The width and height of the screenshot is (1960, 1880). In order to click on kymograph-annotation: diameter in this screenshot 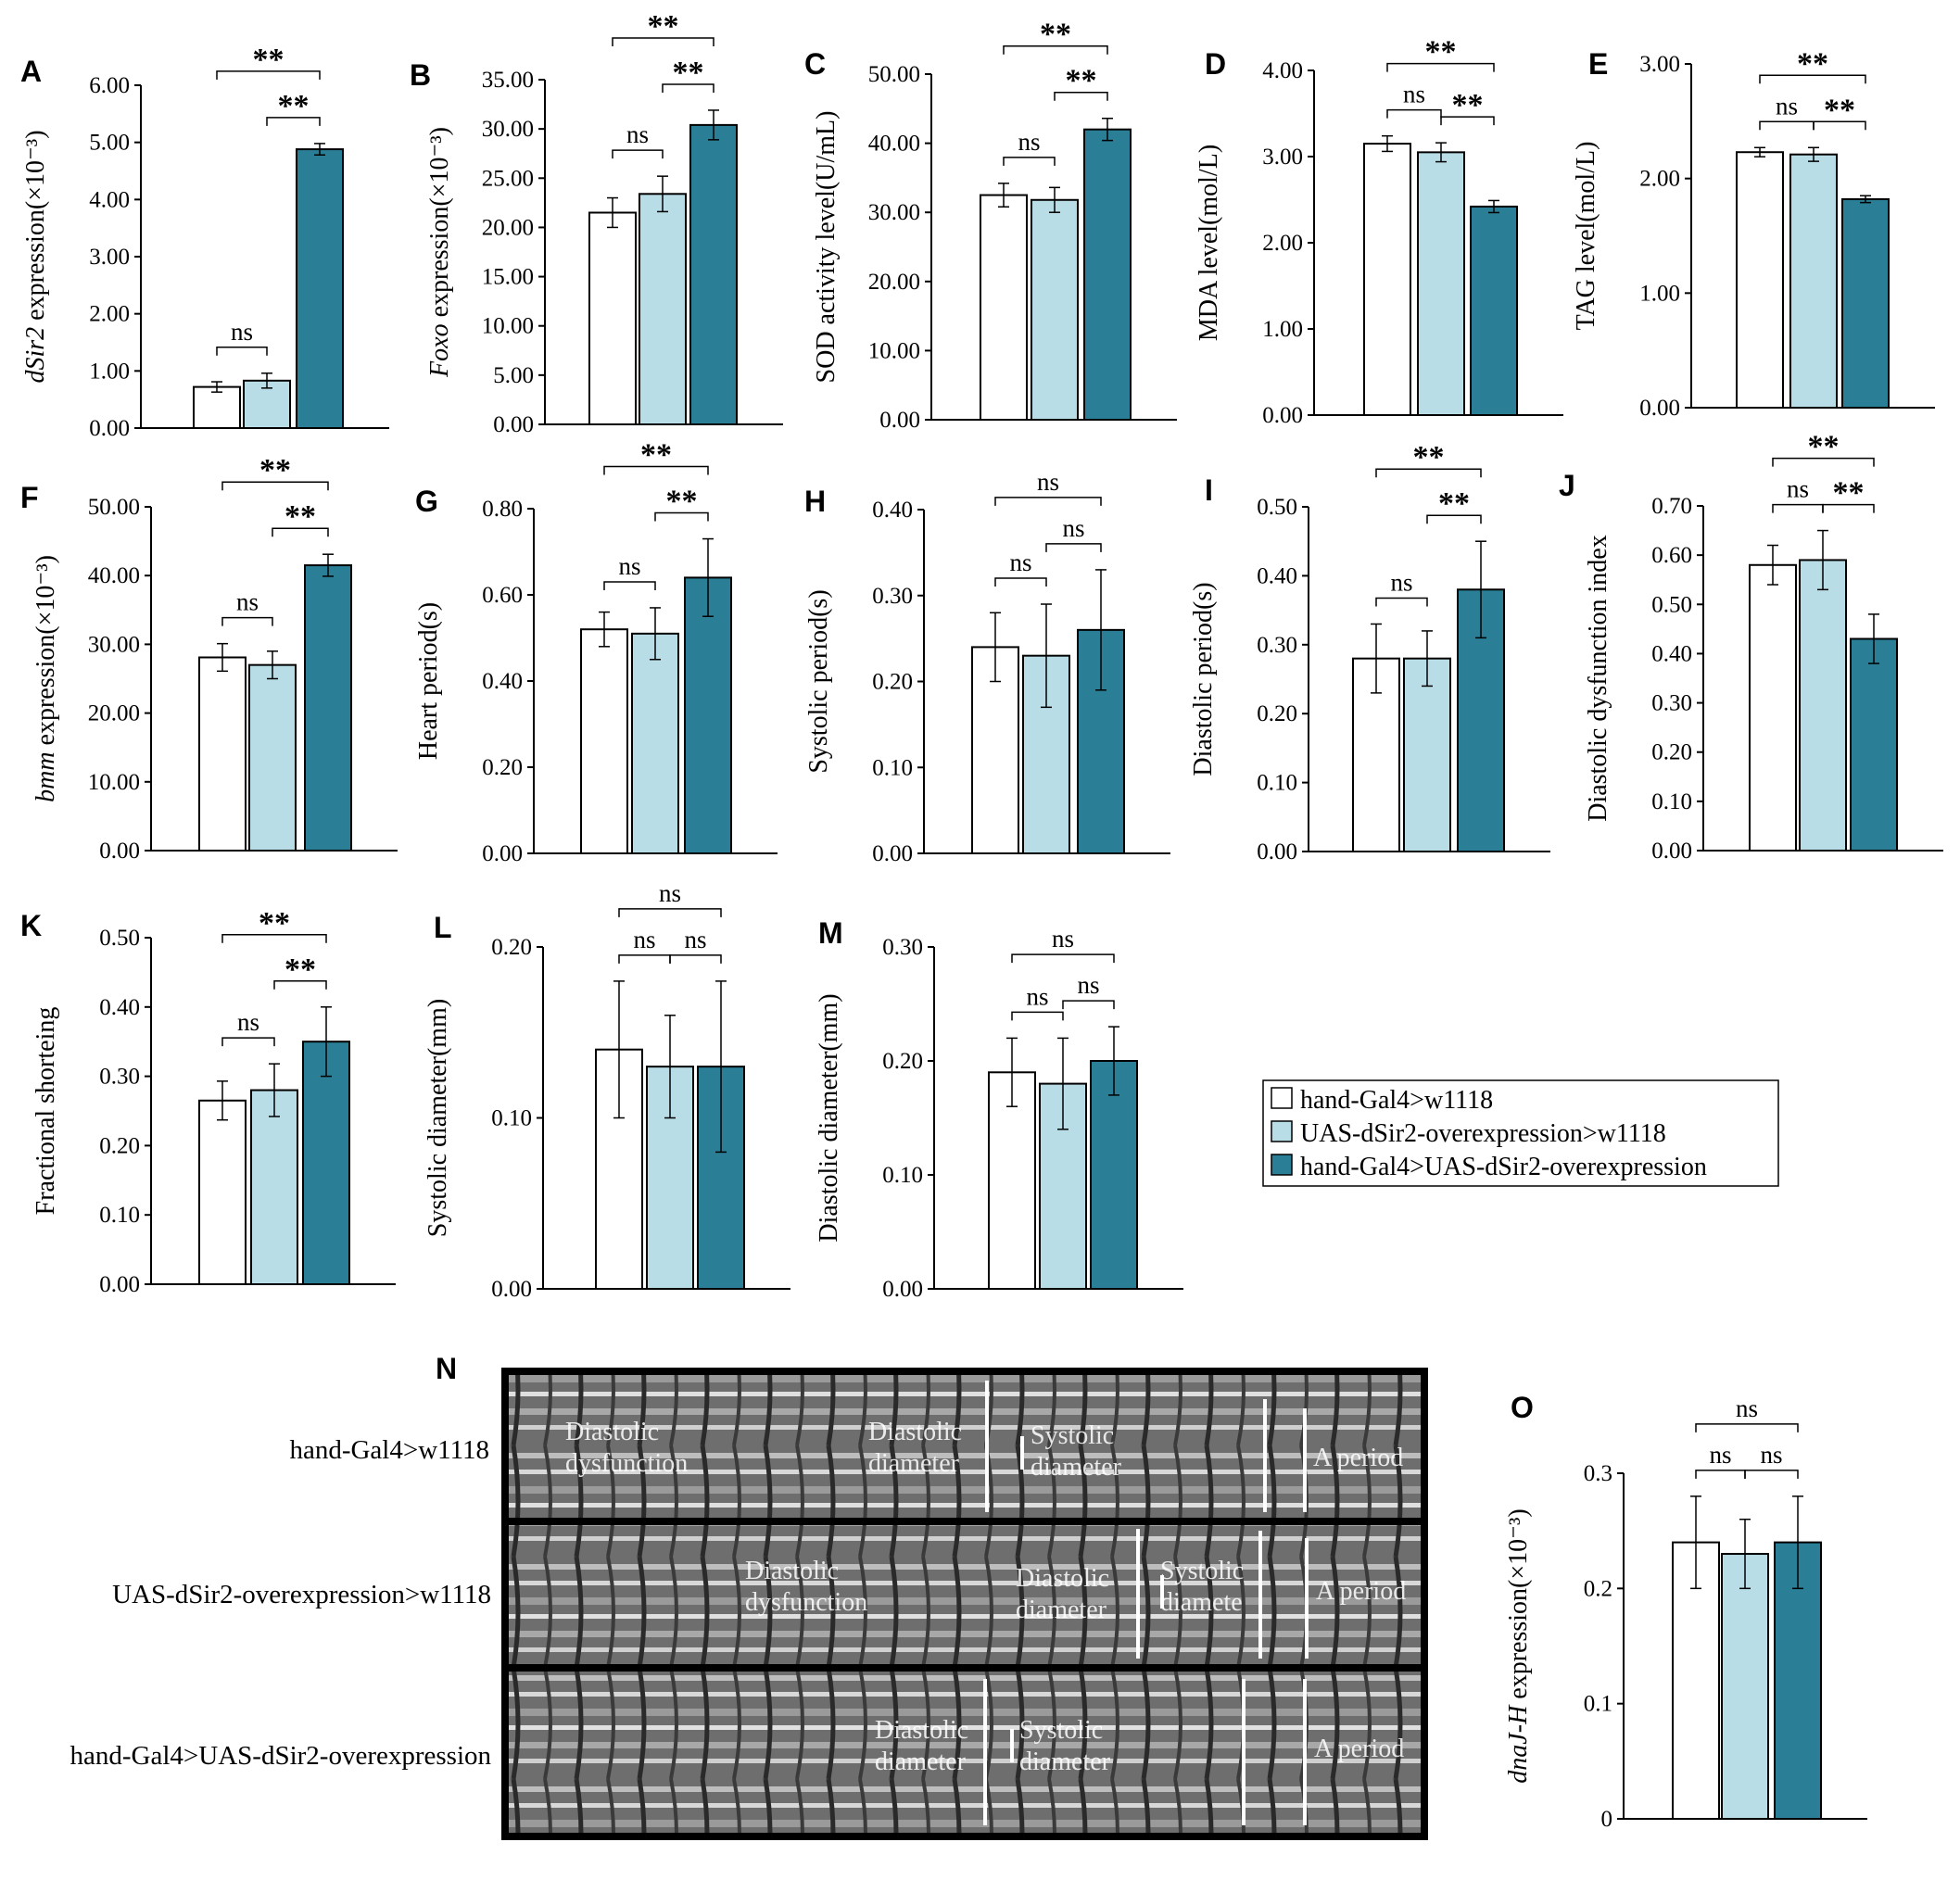, I will do `click(1061, 1610)`.